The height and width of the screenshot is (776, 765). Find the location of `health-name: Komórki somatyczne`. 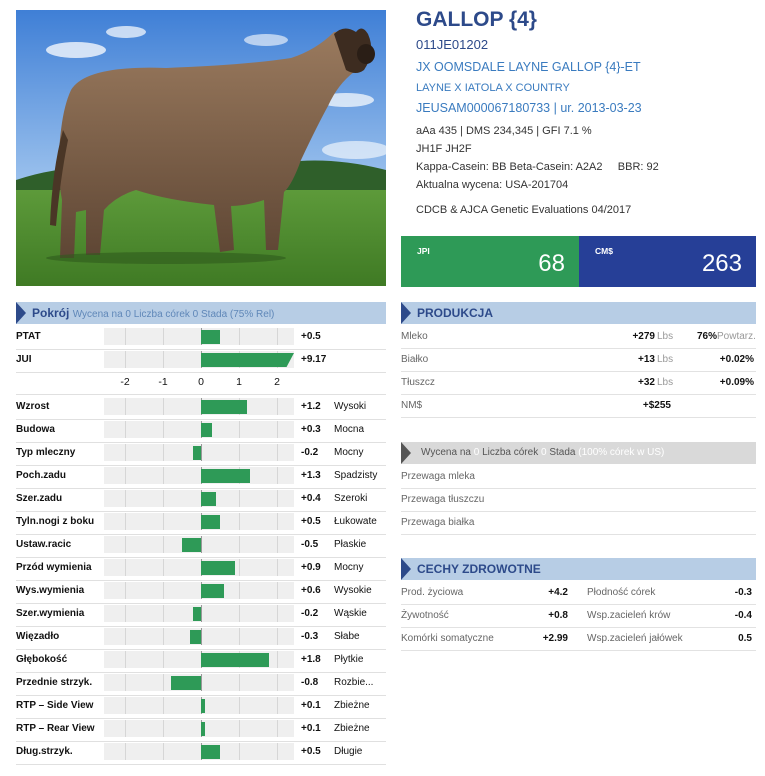

health-name: Komórki somatyczne is located at coordinates (447, 638).